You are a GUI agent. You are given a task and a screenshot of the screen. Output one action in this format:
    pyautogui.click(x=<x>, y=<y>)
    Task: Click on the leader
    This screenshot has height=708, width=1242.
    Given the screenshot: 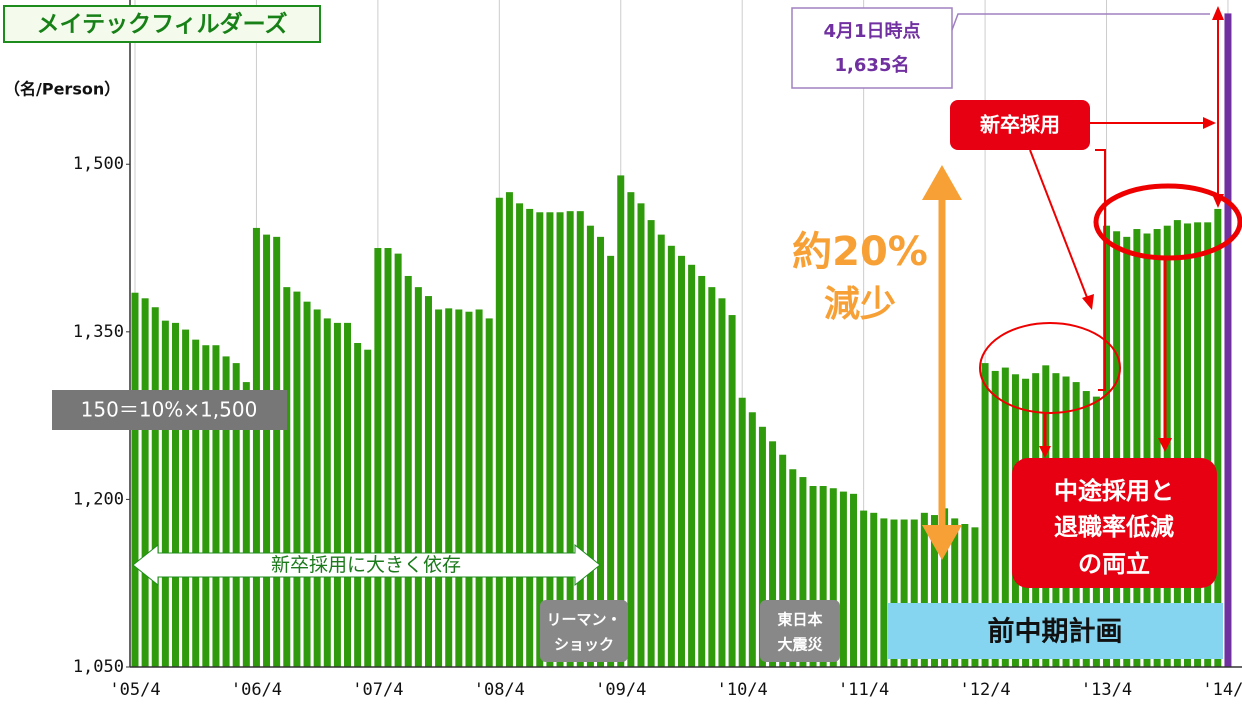 What is the action you would take?
    pyautogui.click(x=1080, y=22)
    